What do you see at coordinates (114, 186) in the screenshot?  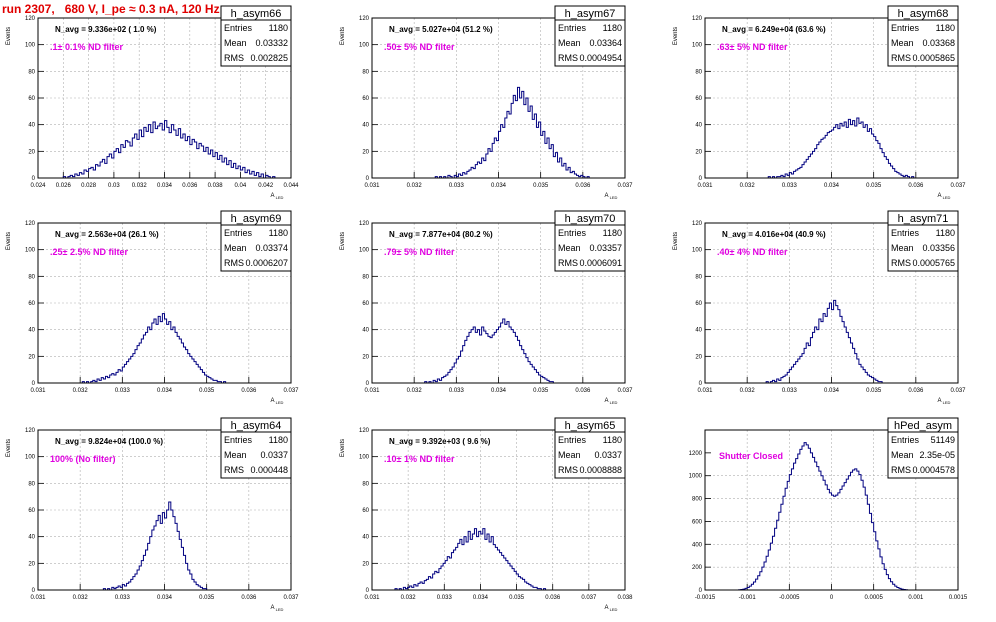 I see `x-tick-label: 0.03` at bounding box center [114, 186].